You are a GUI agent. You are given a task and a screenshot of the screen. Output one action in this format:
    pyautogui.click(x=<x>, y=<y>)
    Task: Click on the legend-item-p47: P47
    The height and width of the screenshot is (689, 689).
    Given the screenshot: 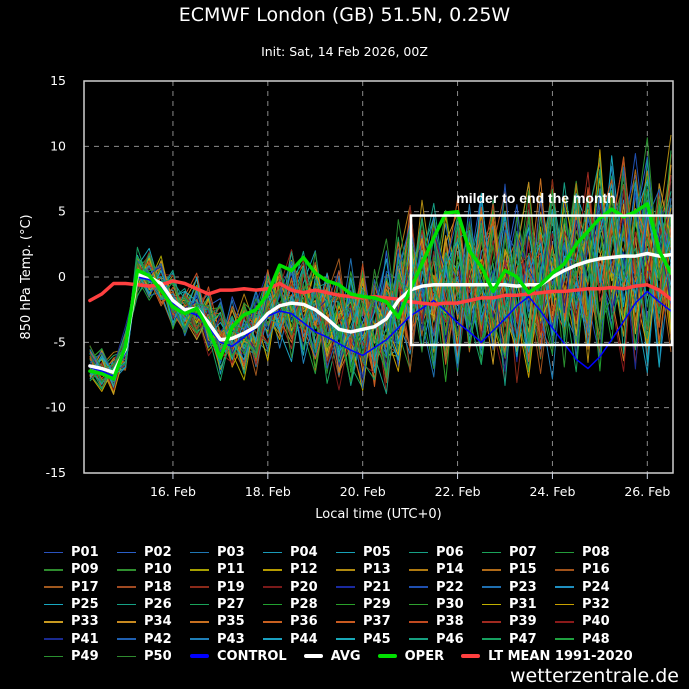 What is the action you would take?
    pyautogui.click(x=518, y=639)
    